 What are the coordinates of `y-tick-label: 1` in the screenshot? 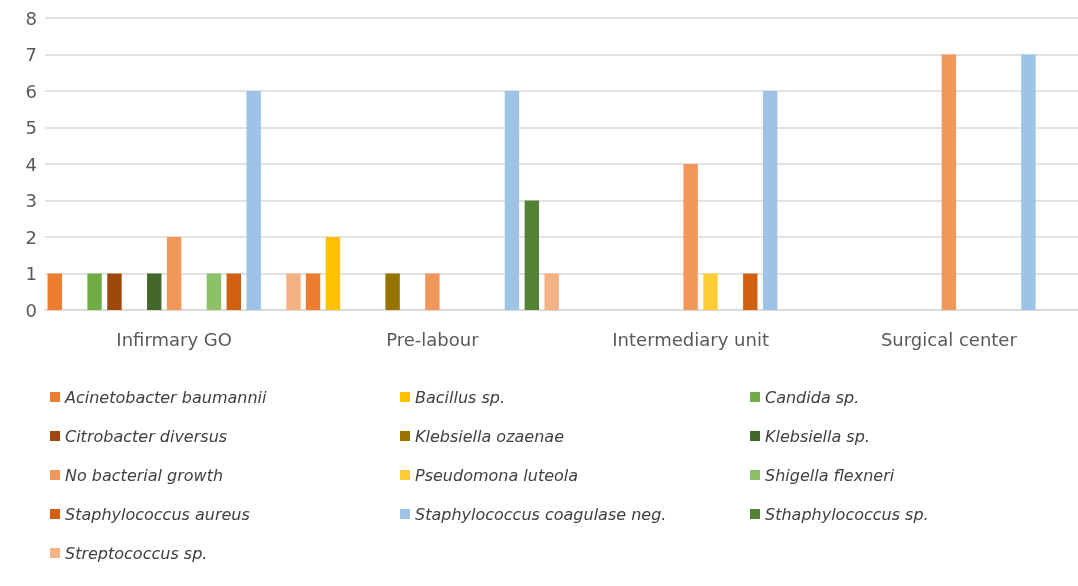 It's located at (31, 273).